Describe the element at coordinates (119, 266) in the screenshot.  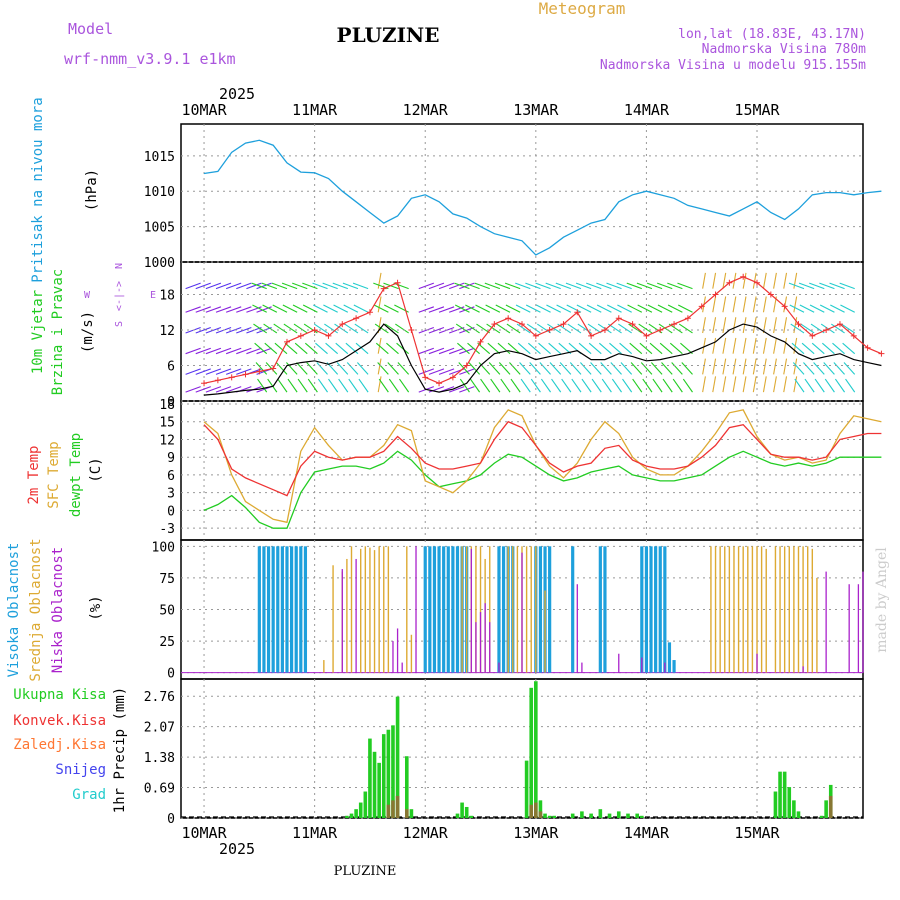
I see `compass-n: N` at that location.